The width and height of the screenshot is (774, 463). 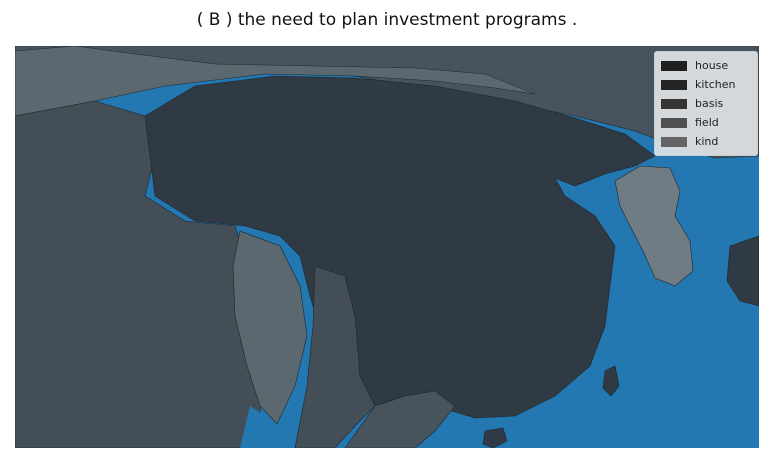 I want to click on legend-item-house: house, so click(x=706, y=65).